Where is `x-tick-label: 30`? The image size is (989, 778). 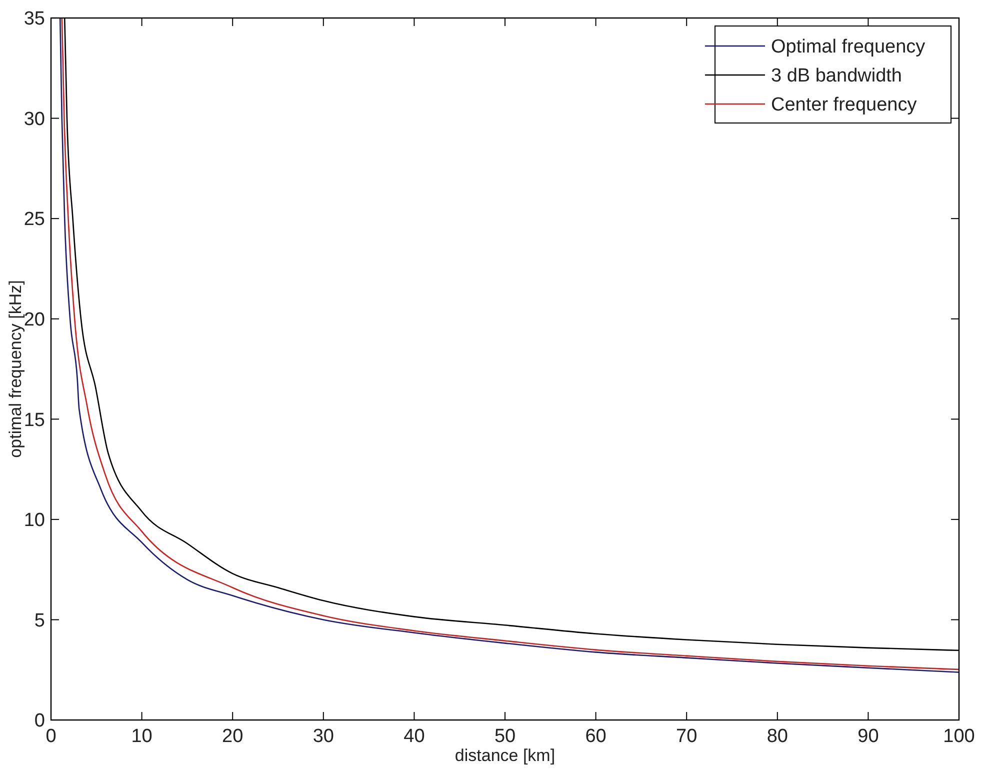 x-tick-label: 30 is located at coordinates (323, 736).